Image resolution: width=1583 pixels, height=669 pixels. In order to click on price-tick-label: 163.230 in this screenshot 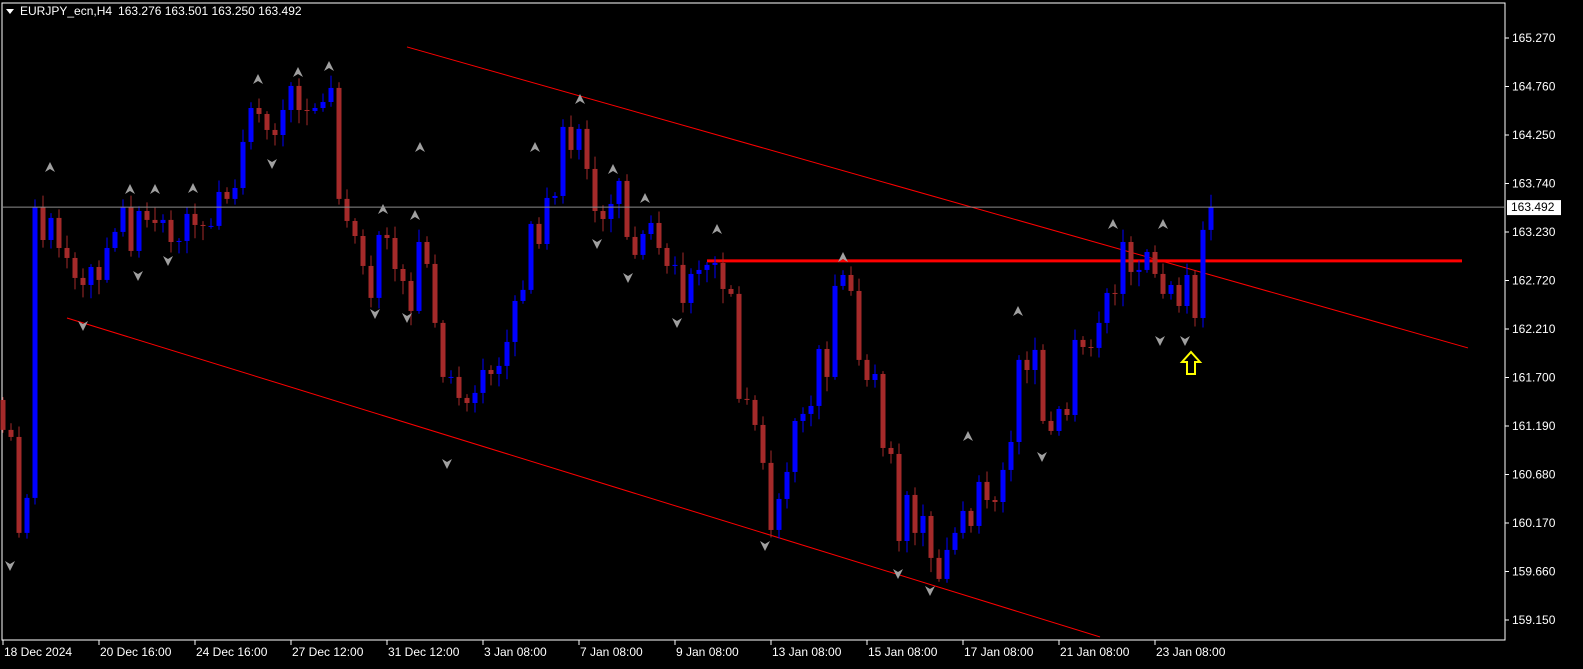, I will do `click(1534, 232)`.